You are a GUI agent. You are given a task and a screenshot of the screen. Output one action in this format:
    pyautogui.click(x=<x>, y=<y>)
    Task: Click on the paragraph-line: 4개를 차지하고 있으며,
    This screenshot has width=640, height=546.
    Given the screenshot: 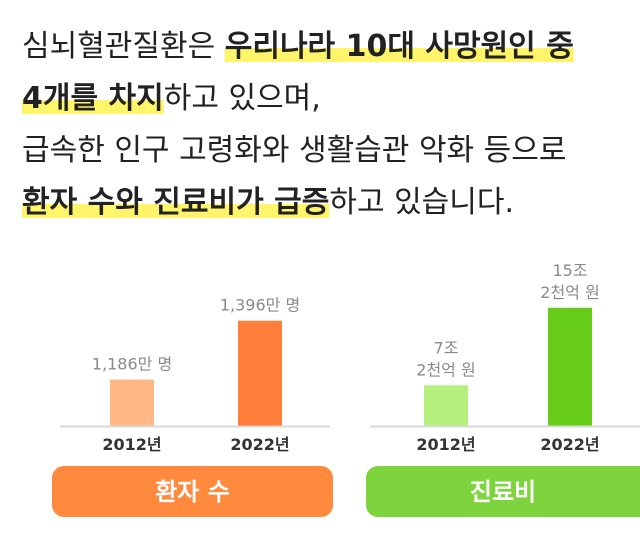 What is the action you would take?
    pyautogui.click(x=171, y=98)
    